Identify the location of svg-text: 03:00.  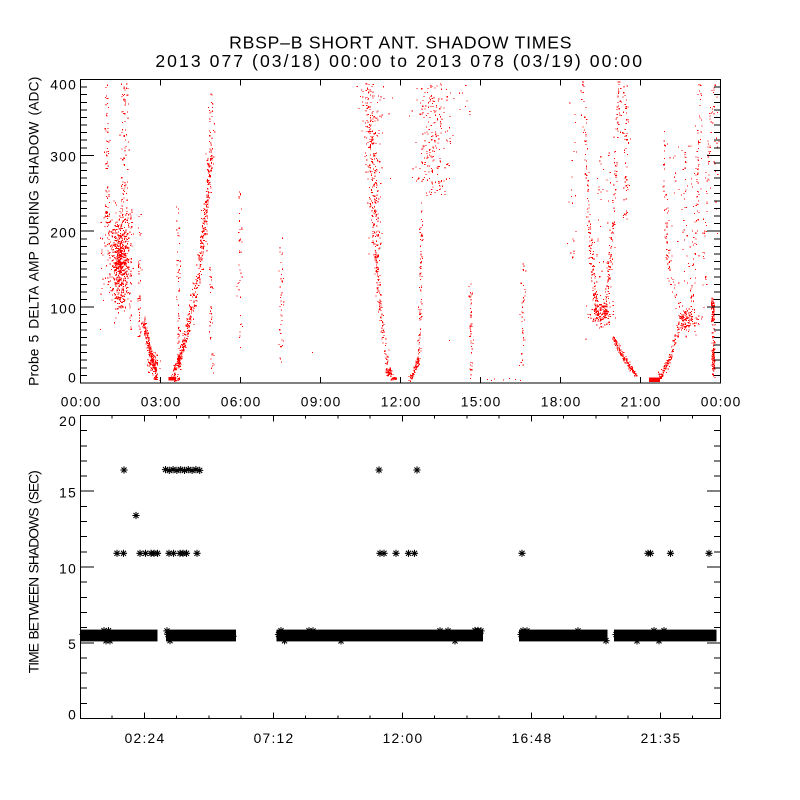
(161, 402).